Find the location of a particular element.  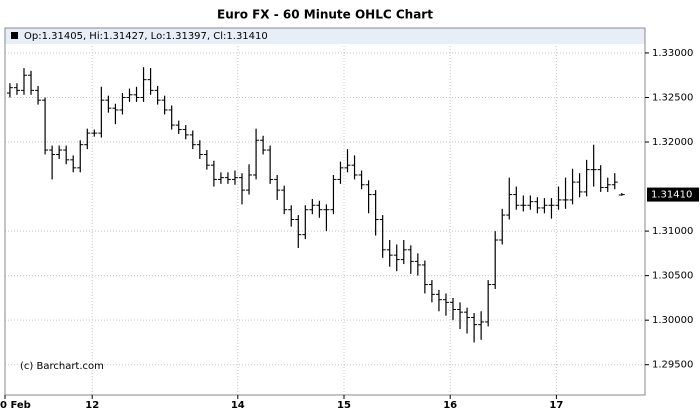

y-tick-label: 1.32500 is located at coordinates (672, 97).